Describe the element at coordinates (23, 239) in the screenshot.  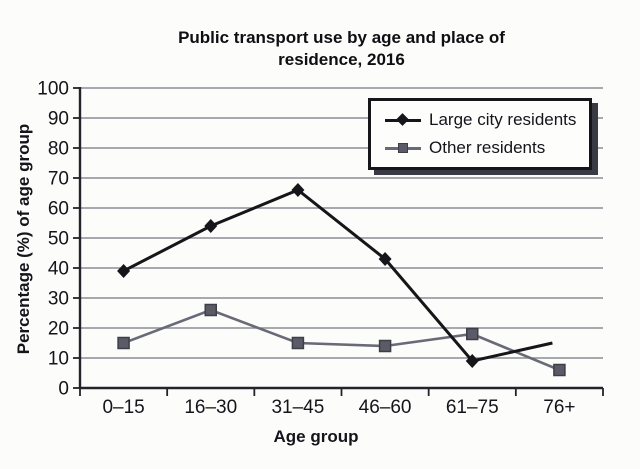
I see `y-axis-title: Percentage (%) of age group` at that location.